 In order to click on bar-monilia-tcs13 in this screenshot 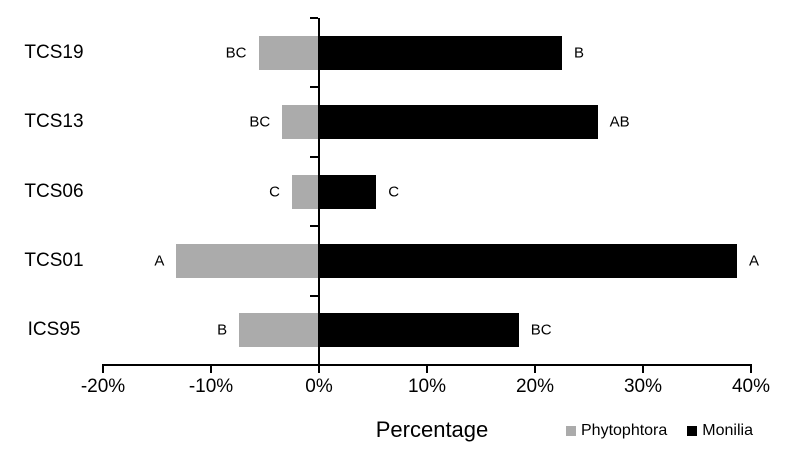, I will do `click(458, 122)`.